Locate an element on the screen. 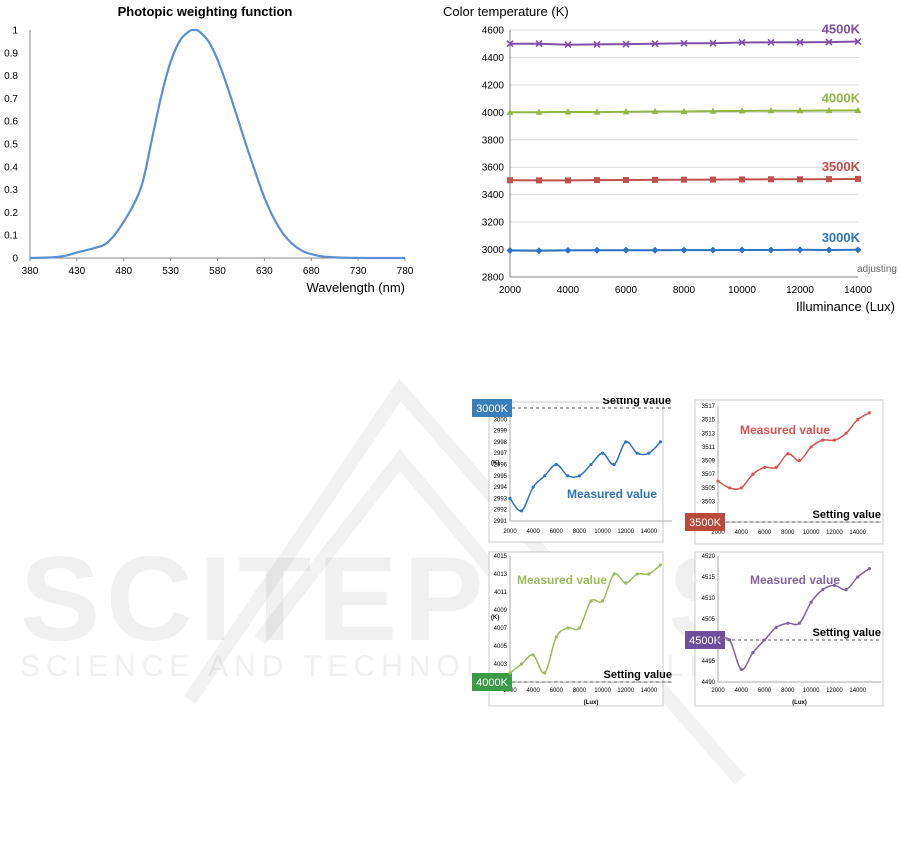 The image size is (901, 841). y-tick-label: 4007 is located at coordinates (501, 629).